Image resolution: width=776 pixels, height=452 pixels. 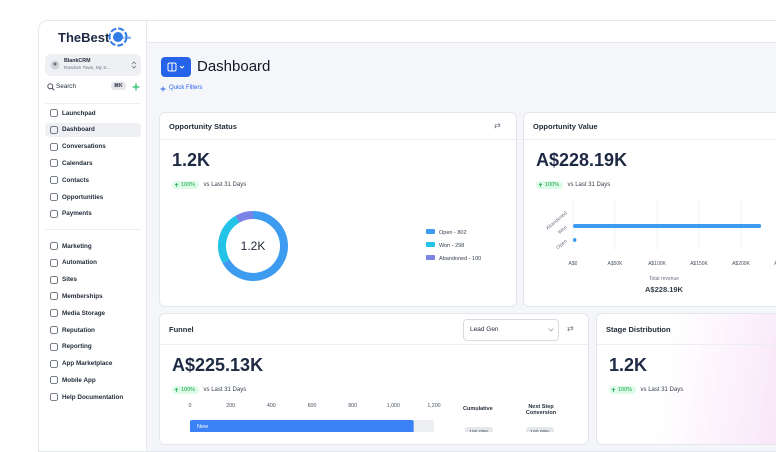 What do you see at coordinates (461, 32) in the screenshot?
I see `top-bar` at bounding box center [461, 32].